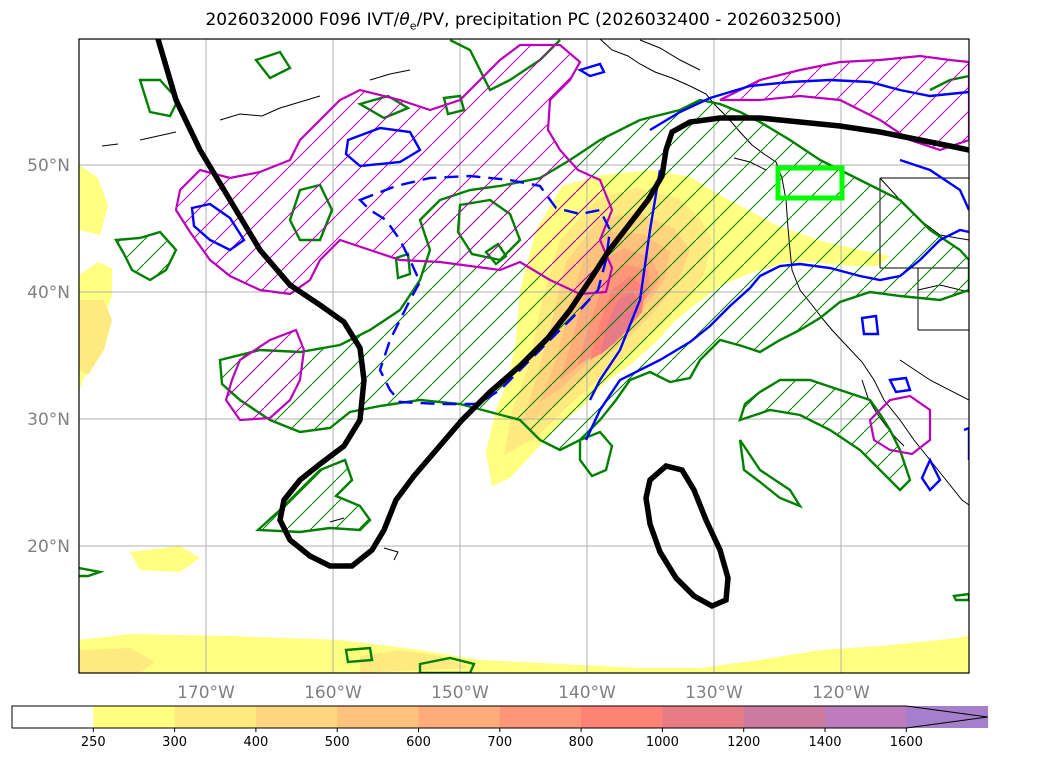 The height and width of the screenshot is (767, 1047). Describe the element at coordinates (206, 693) in the screenshot. I see `lon-tick-label: 170°W` at that location.